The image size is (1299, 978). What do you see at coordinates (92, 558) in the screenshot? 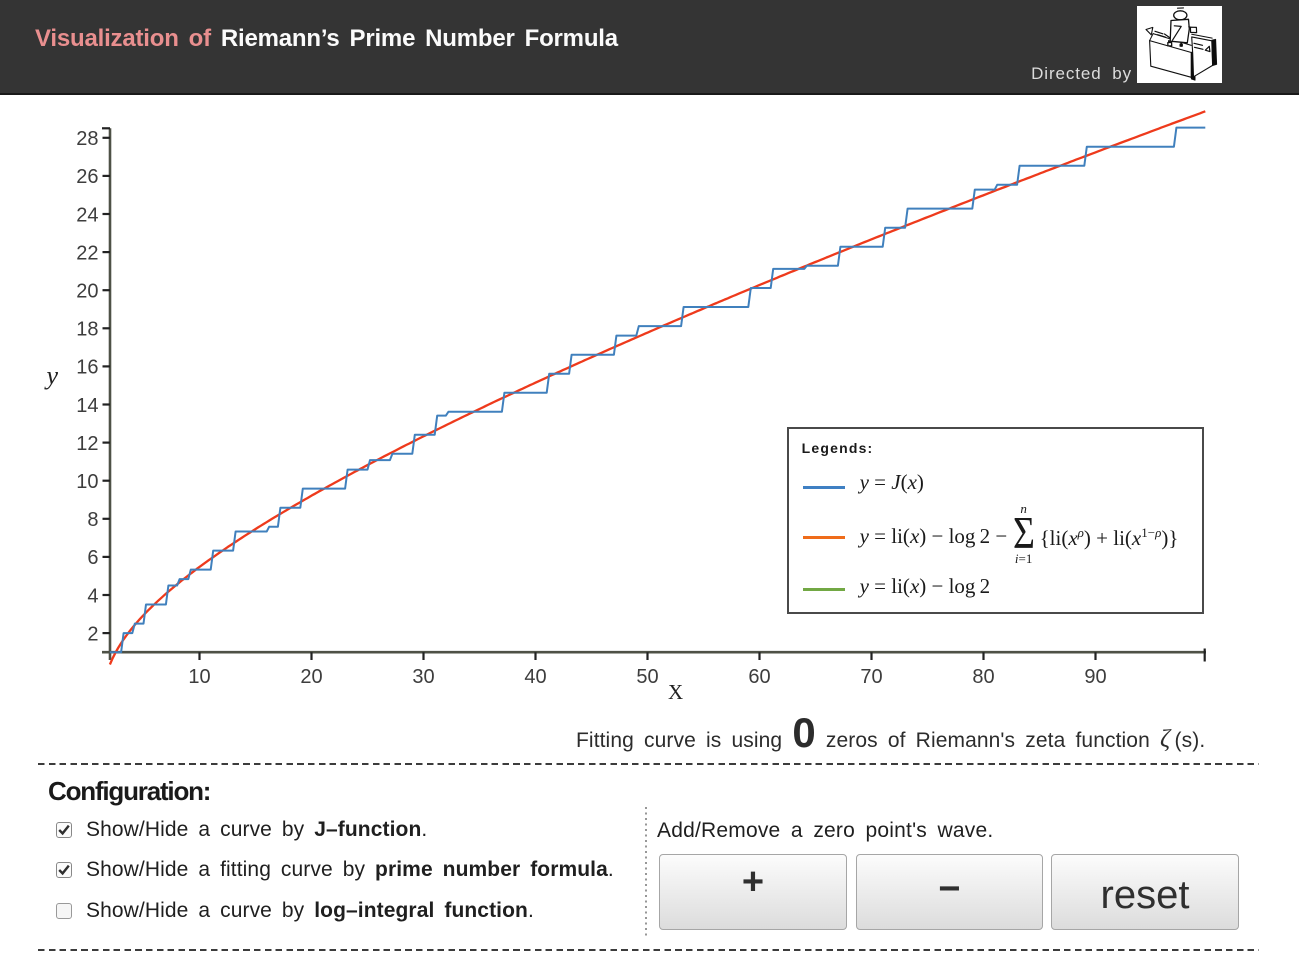
I see `svg-text: 6` at bounding box center [92, 558].